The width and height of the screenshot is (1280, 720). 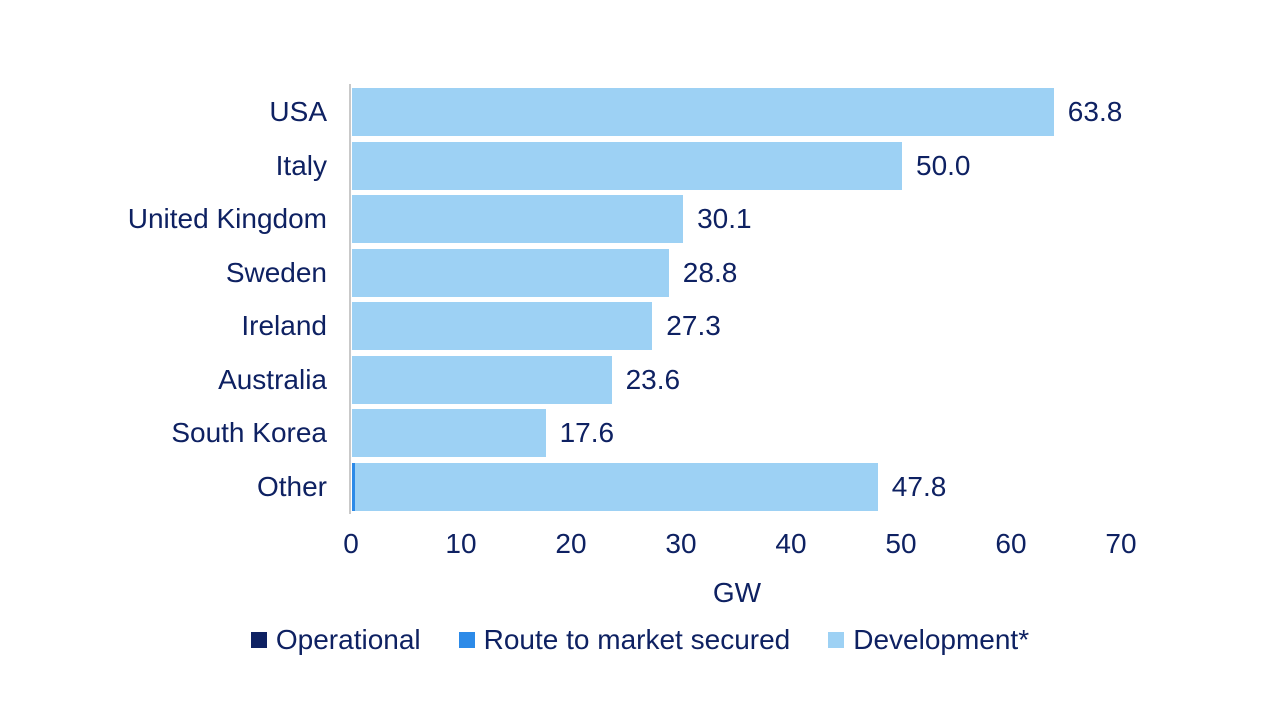 I want to click on value-label: 47.8, so click(x=919, y=486).